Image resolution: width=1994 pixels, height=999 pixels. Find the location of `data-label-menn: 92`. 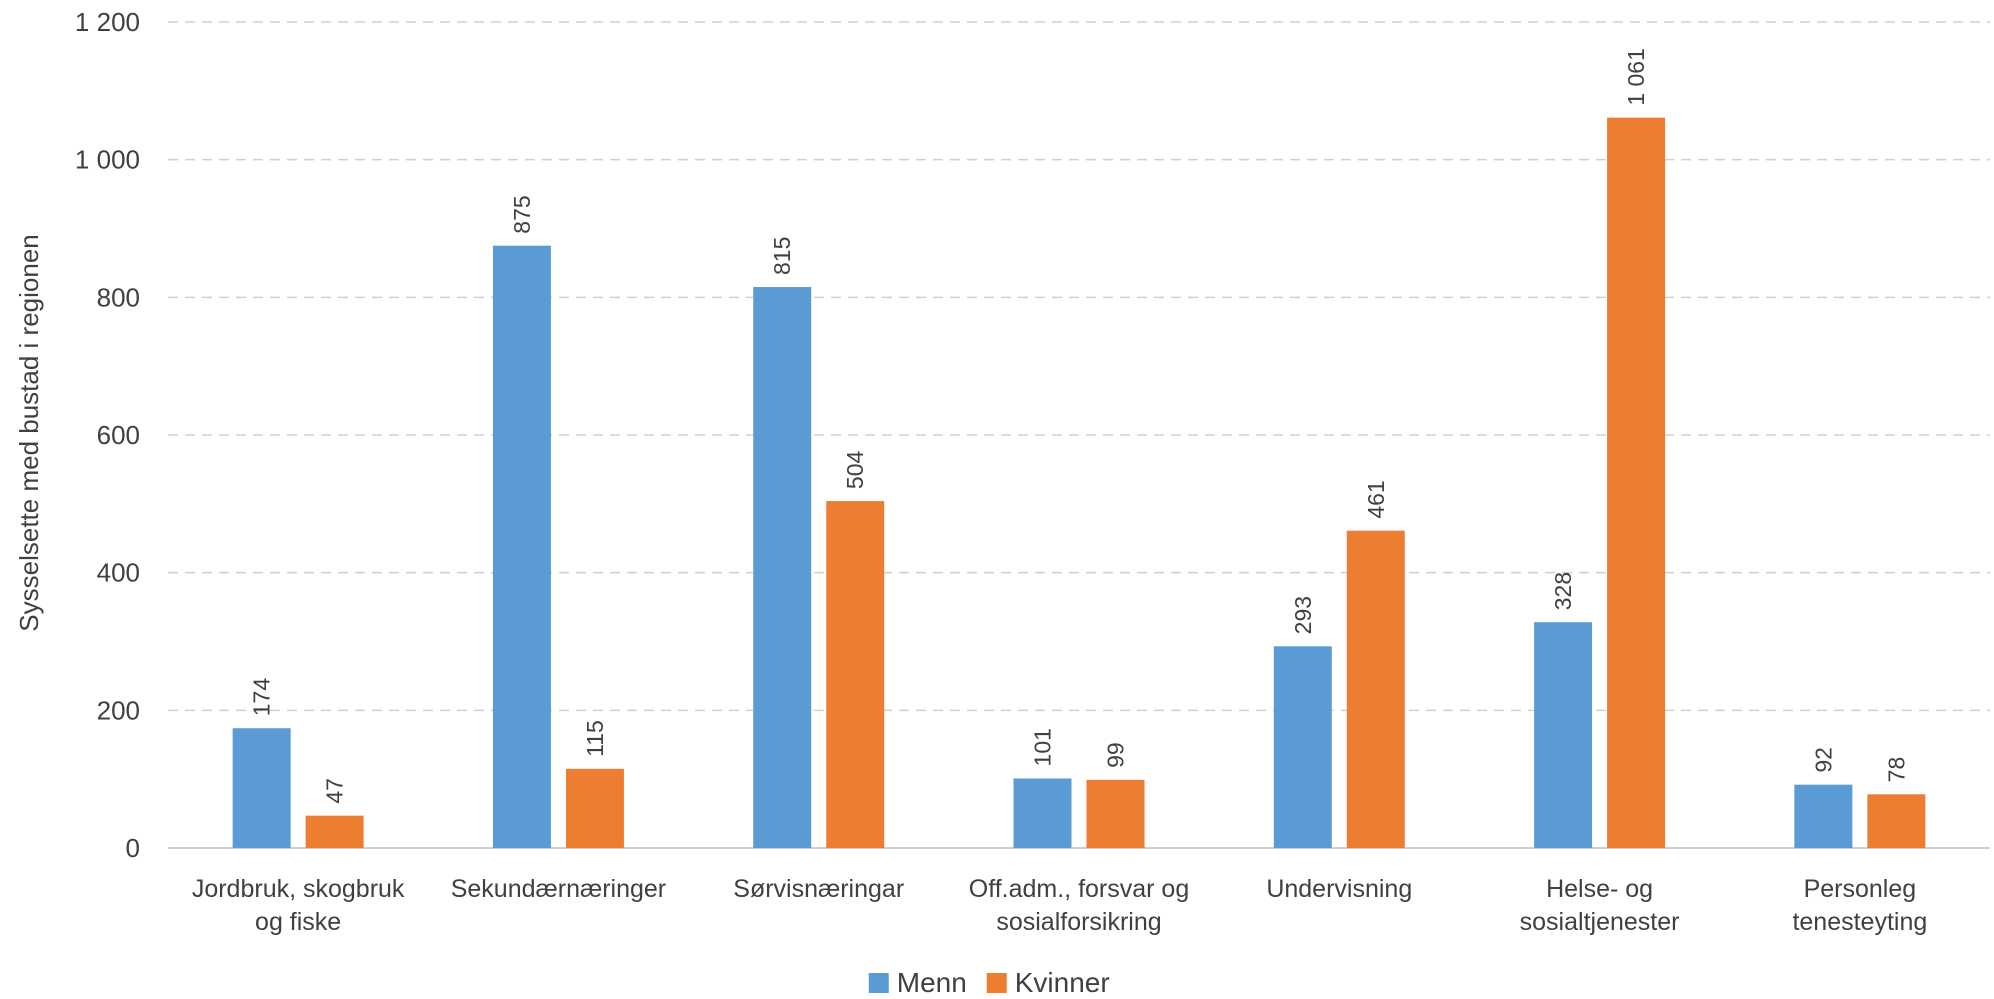

data-label-menn: 92 is located at coordinates (1823, 760).